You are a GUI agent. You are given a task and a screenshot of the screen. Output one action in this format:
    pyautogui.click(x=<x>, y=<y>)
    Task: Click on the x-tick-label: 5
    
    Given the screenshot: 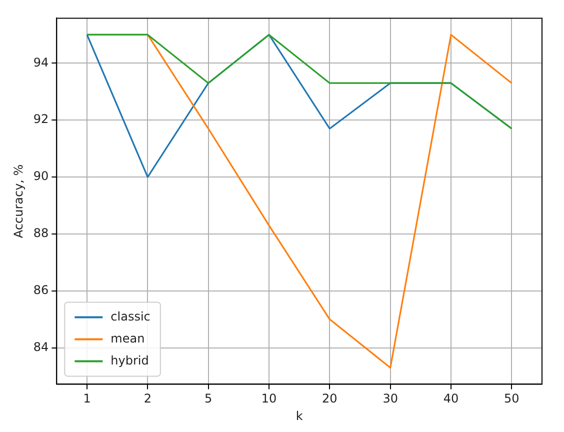 What is the action you would take?
    pyautogui.click(x=208, y=399)
    